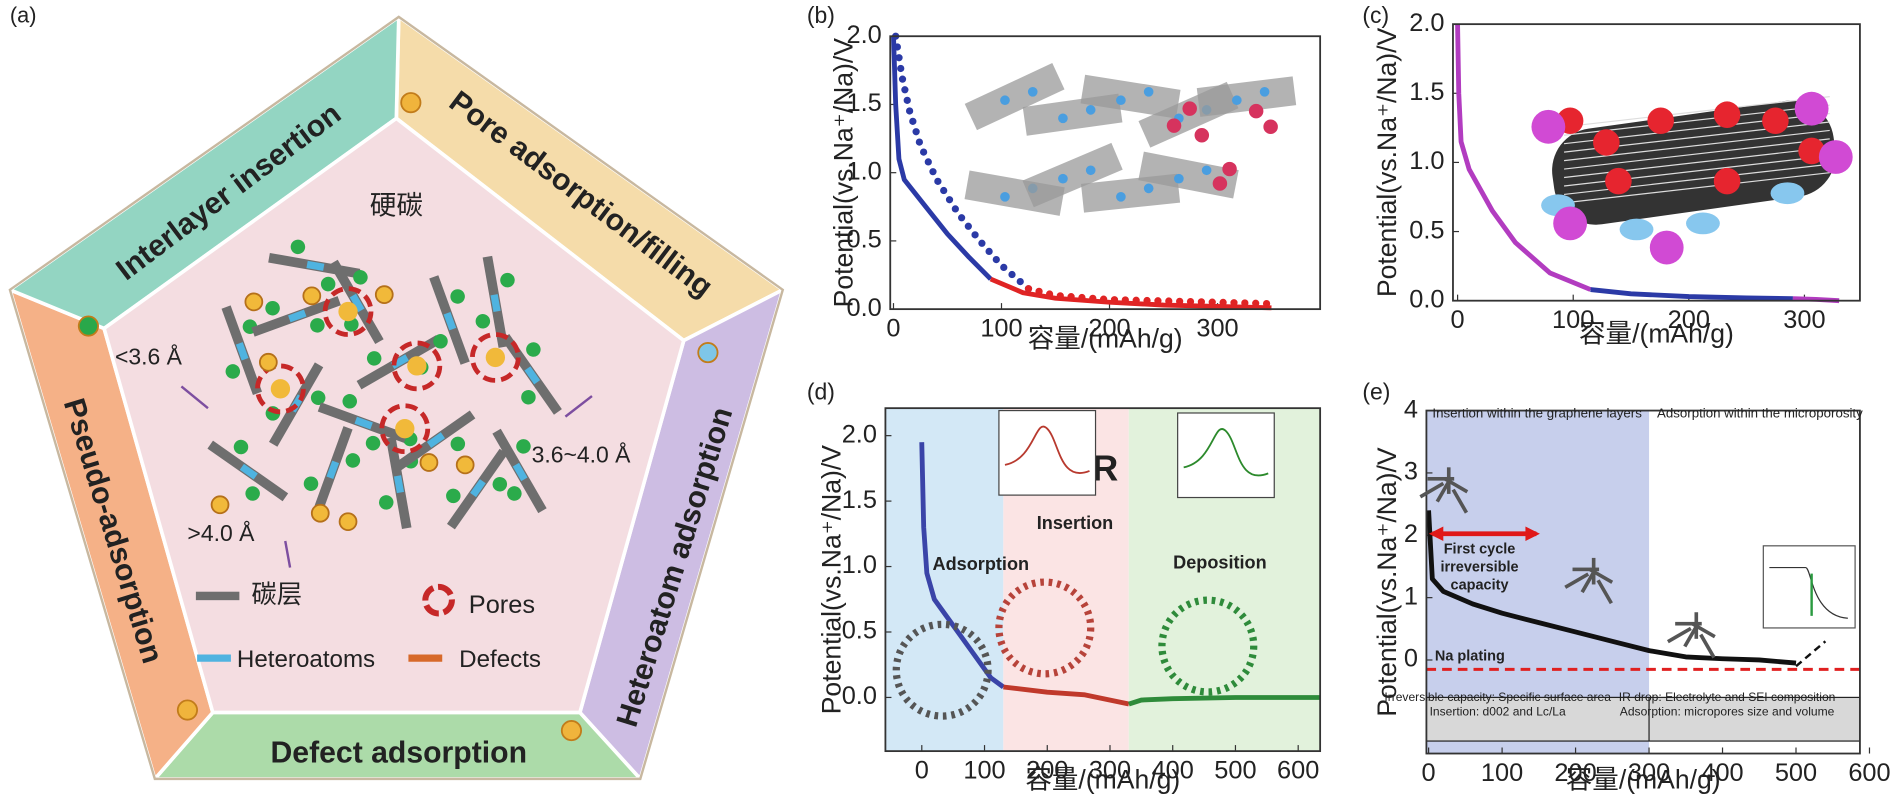  I want to click on annotation: Adsorption: micropores size and volume, so click(1727, 712).